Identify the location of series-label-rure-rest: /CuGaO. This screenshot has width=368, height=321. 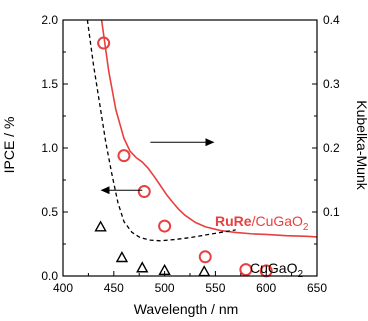
(277, 221).